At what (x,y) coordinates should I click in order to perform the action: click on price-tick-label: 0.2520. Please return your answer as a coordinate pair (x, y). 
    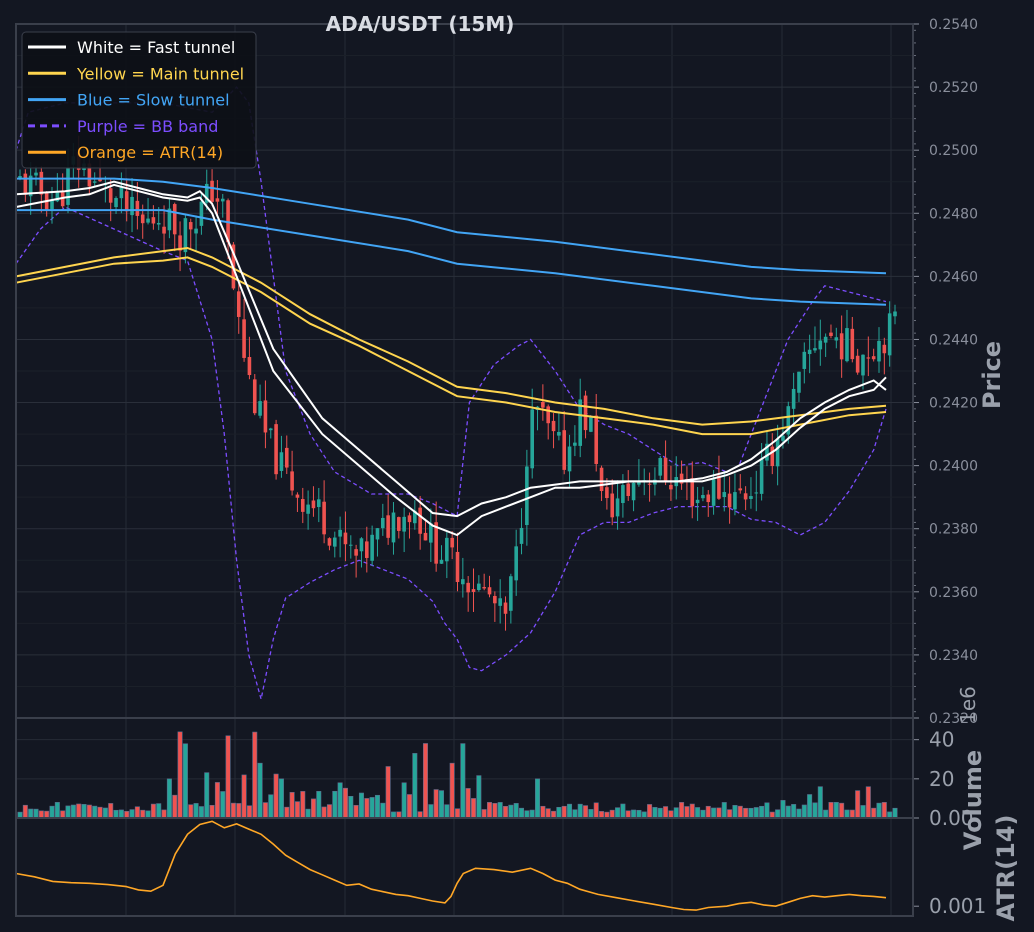
    Looking at the image, I should click on (953, 88).